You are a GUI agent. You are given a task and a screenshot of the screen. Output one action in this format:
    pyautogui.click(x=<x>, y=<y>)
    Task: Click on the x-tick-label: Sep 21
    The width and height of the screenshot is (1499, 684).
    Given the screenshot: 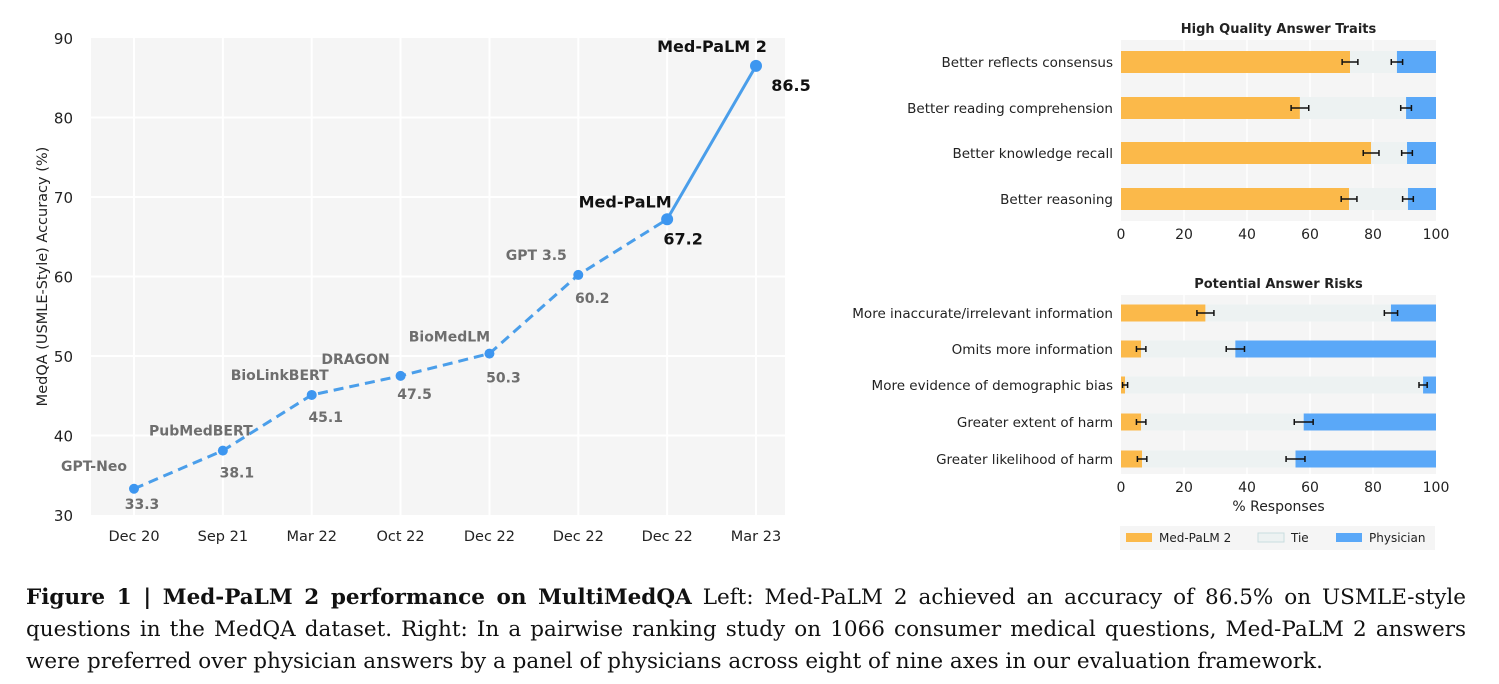 What is the action you would take?
    pyautogui.click(x=223, y=537)
    